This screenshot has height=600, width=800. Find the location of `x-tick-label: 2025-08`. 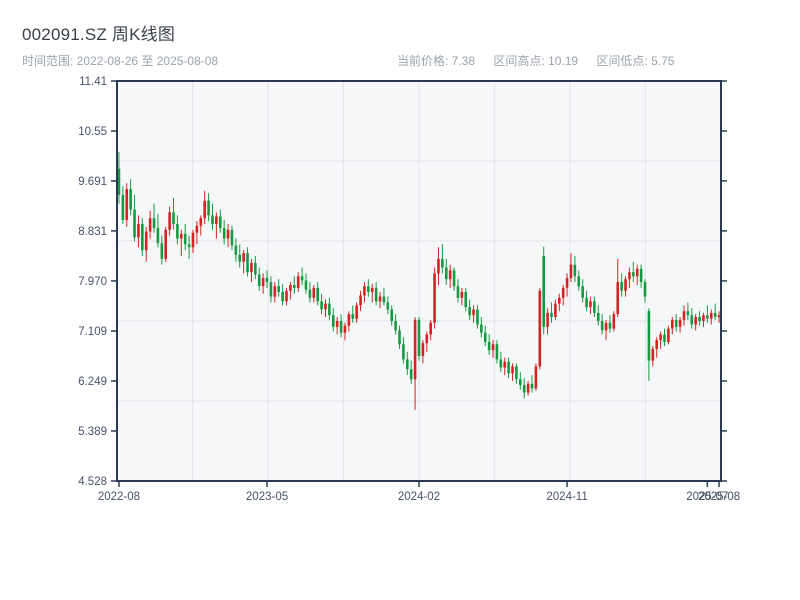

x-tick-label: 2025-08 is located at coordinates (719, 497).